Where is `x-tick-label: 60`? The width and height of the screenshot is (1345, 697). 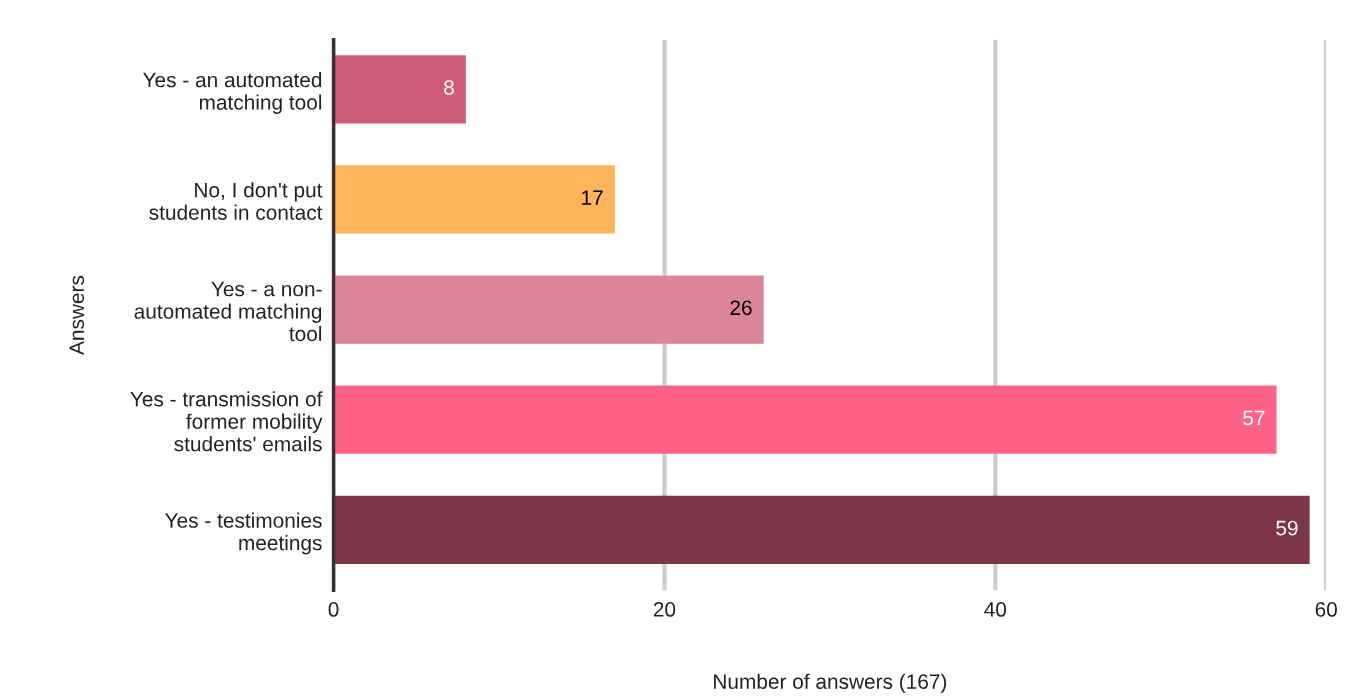 x-tick-label: 60 is located at coordinates (1326, 609).